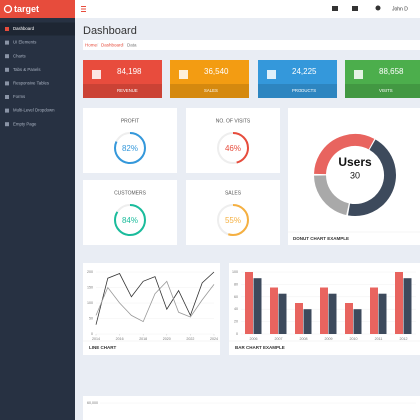  What do you see at coordinates (236, 297) in the screenshot?
I see `y-tick-label: 60` at bounding box center [236, 297].